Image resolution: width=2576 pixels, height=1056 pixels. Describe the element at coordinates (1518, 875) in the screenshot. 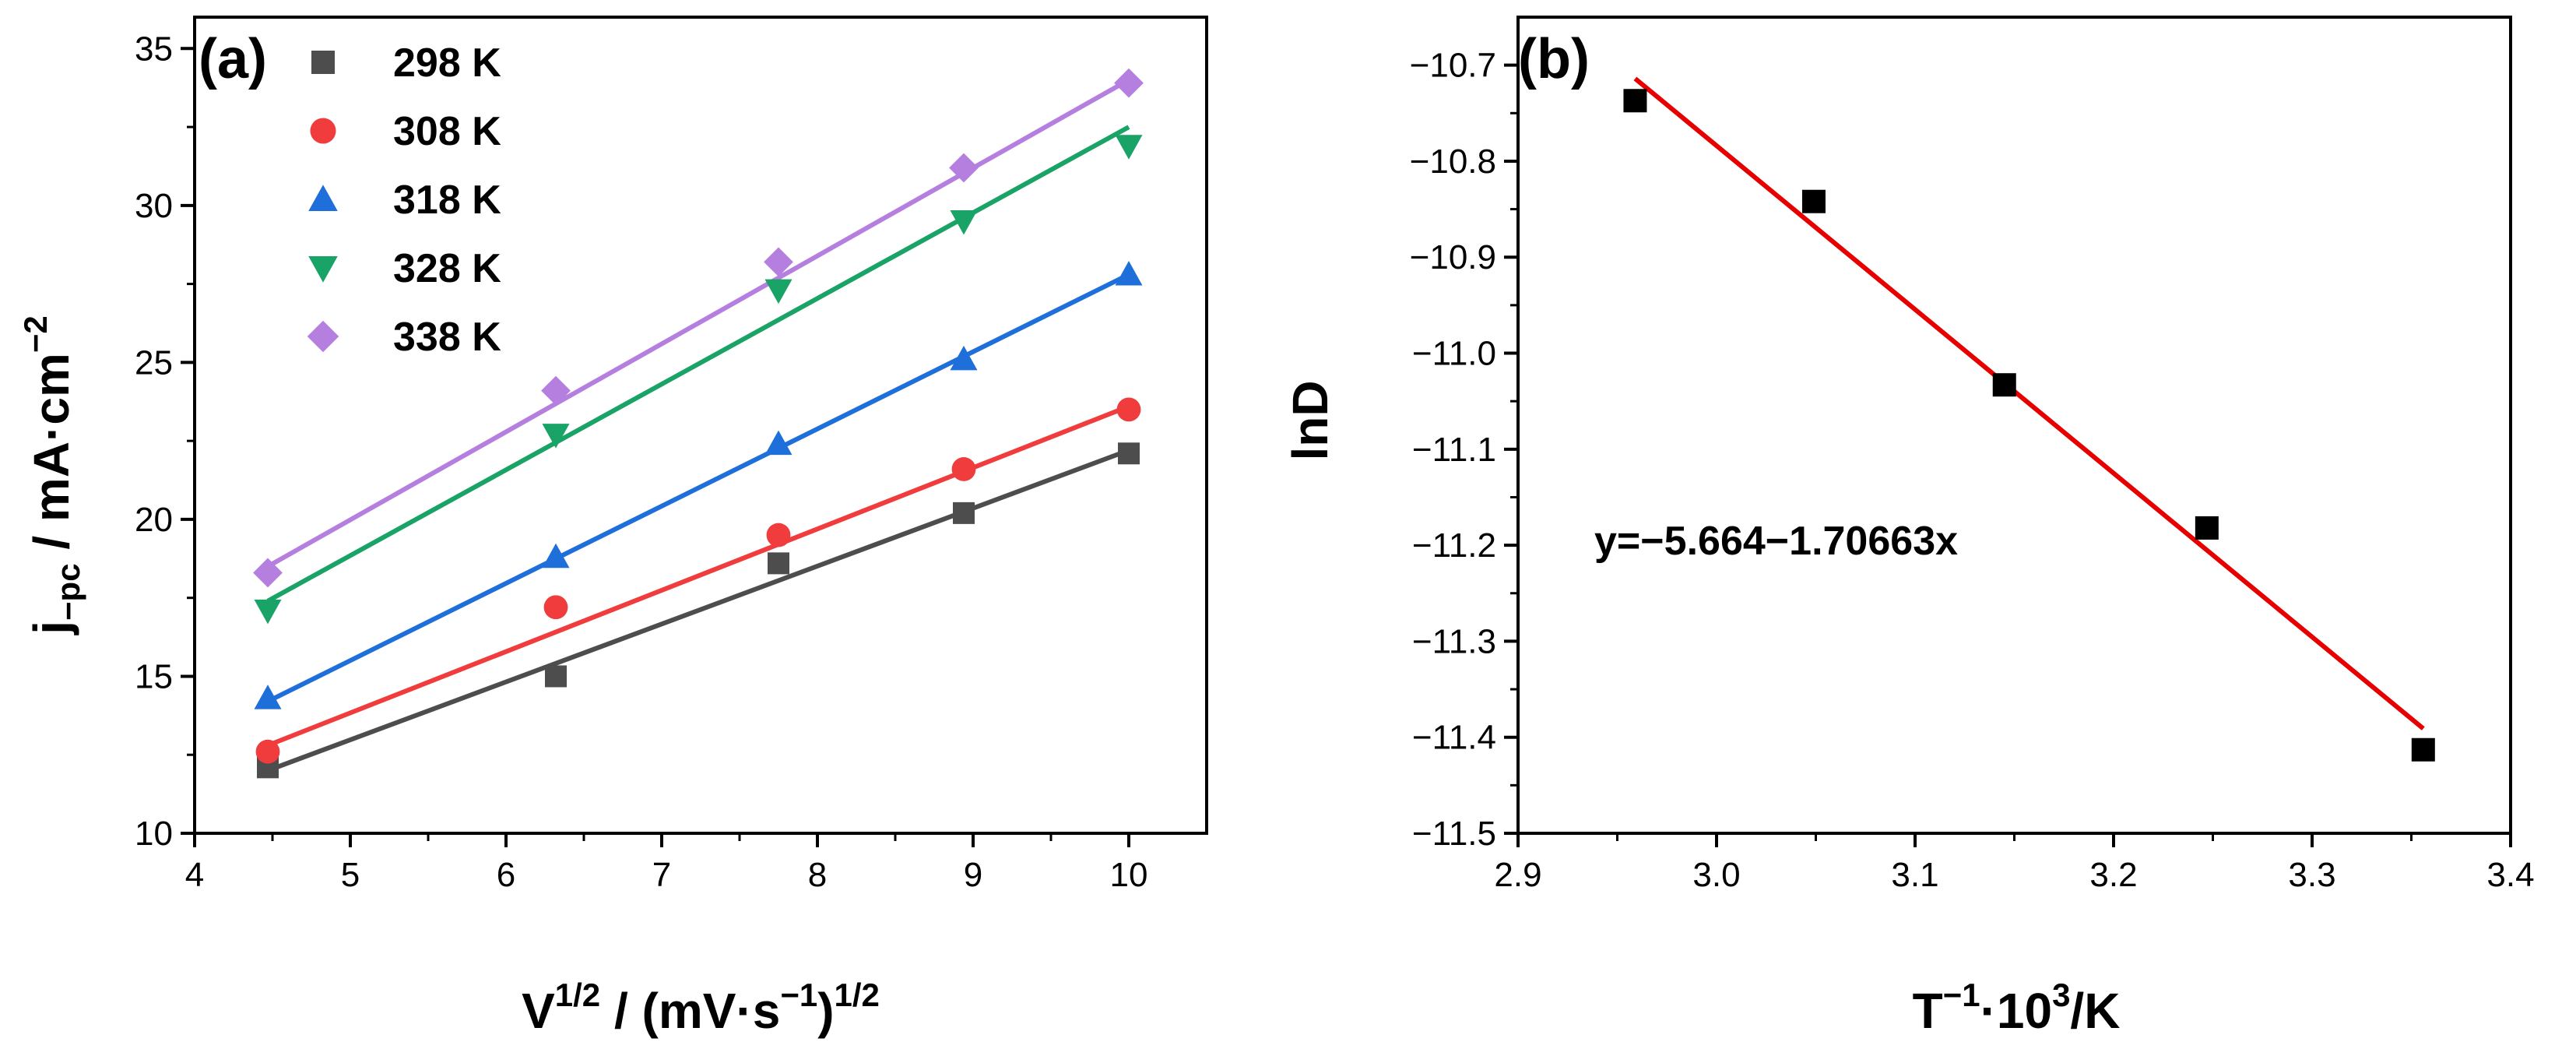

I see `x-tick-label: 2.9` at that location.